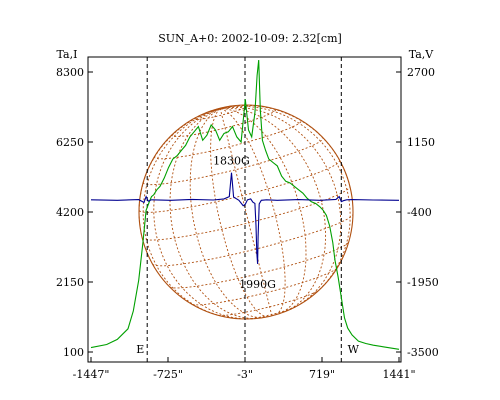 Image resolution: width=500 pixels, height=400 pixels. Describe the element at coordinates (70, 72) in the screenshot. I see `y-left-tick-label: 8300` at that location.